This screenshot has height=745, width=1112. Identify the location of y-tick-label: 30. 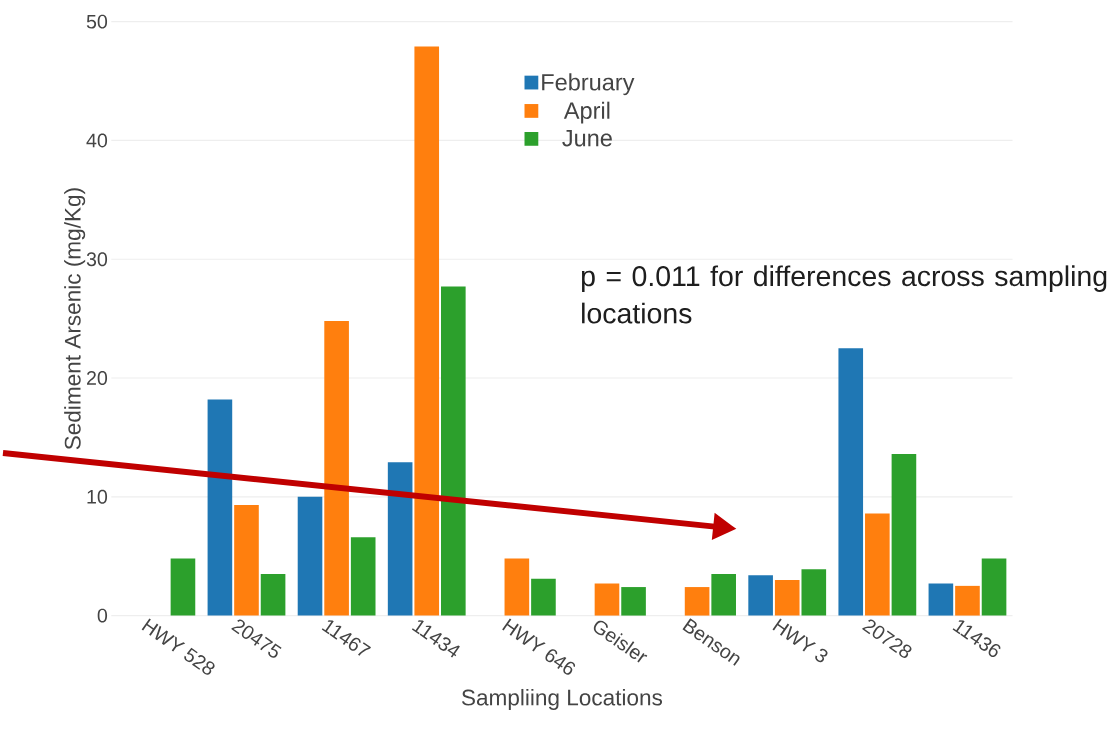
(97, 259).